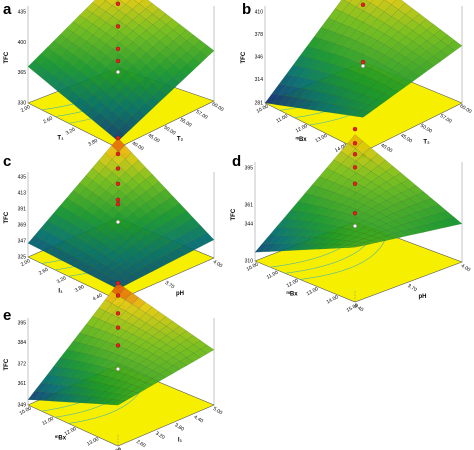 The width and height of the screenshot is (474, 450). What do you see at coordinates (170, 285) in the screenshot?
I see `y-tick-label: 3.70` at bounding box center [170, 285].